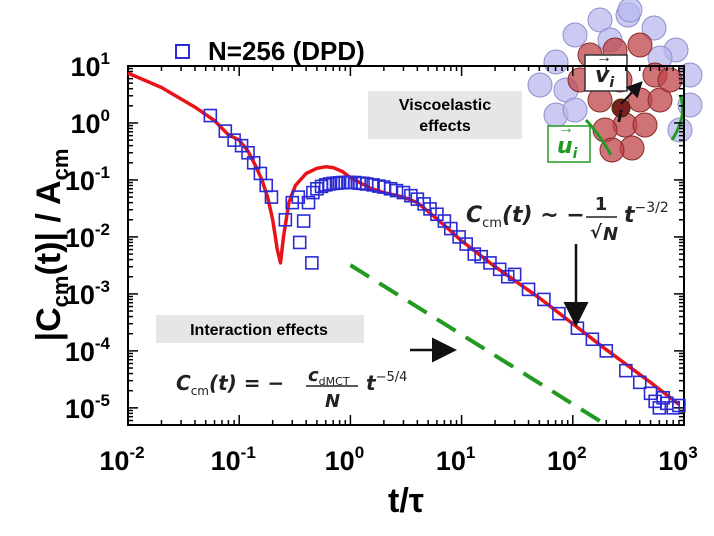  What do you see at coordinates (60, 292) in the screenshot?
I see `y-axis-title-sub: cm` at bounding box center [60, 292].